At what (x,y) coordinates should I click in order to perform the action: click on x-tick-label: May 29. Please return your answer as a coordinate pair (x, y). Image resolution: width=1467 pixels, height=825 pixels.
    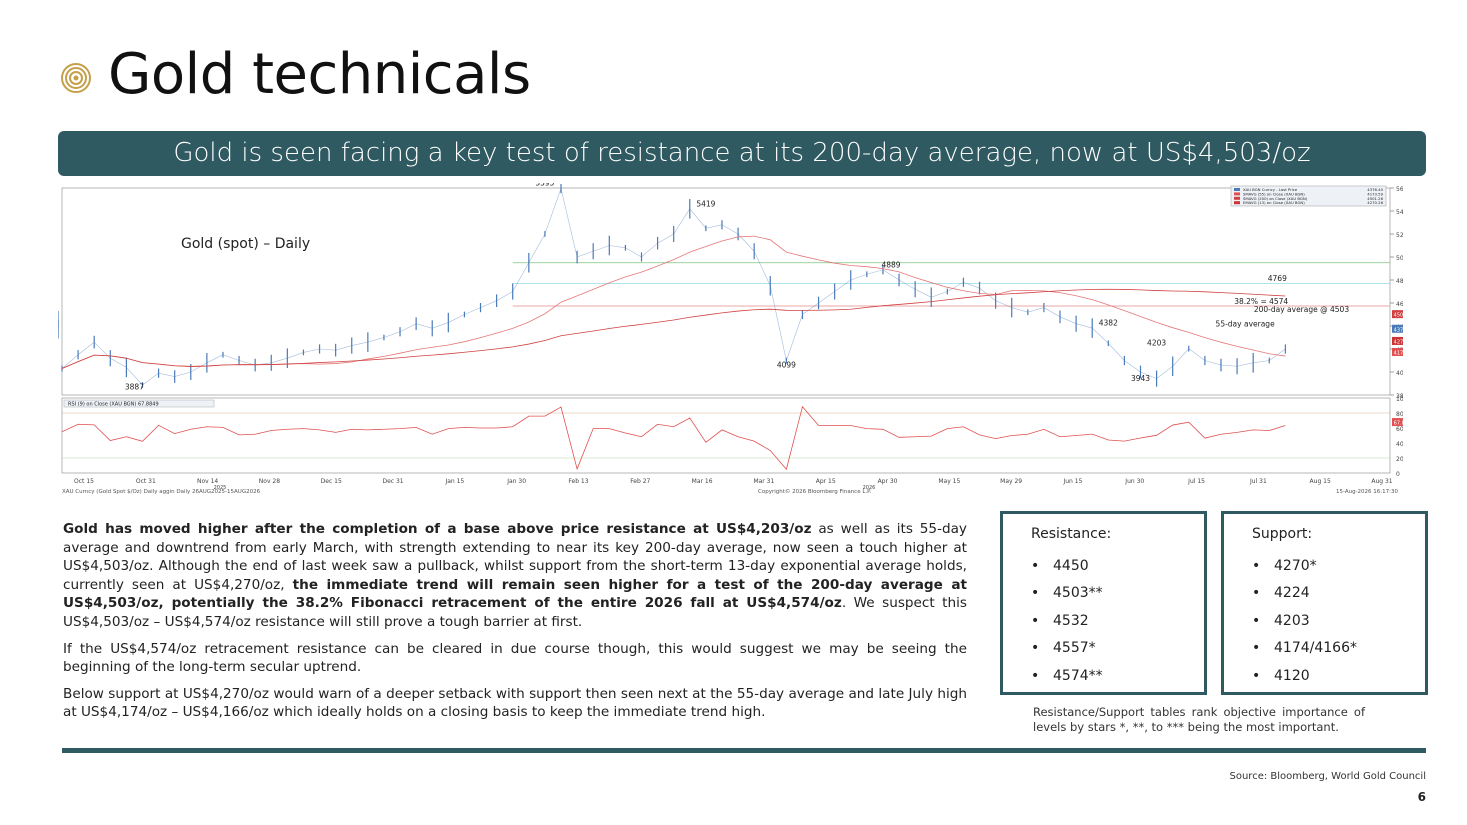
    Looking at the image, I should click on (1011, 481).